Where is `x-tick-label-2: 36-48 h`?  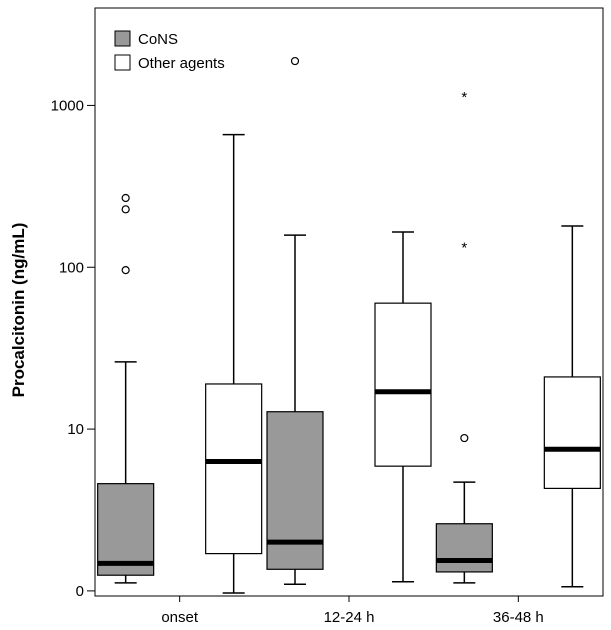 x-tick-label-2: 36-48 h is located at coordinates (518, 617).